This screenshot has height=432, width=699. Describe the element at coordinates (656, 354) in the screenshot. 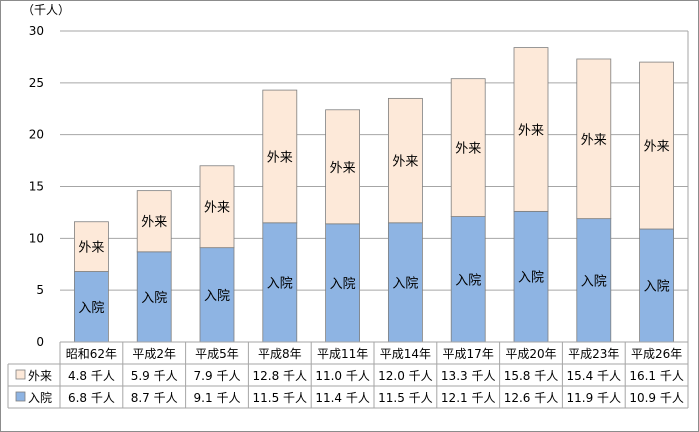

I see `x-tick-label: 平成26年` at that location.